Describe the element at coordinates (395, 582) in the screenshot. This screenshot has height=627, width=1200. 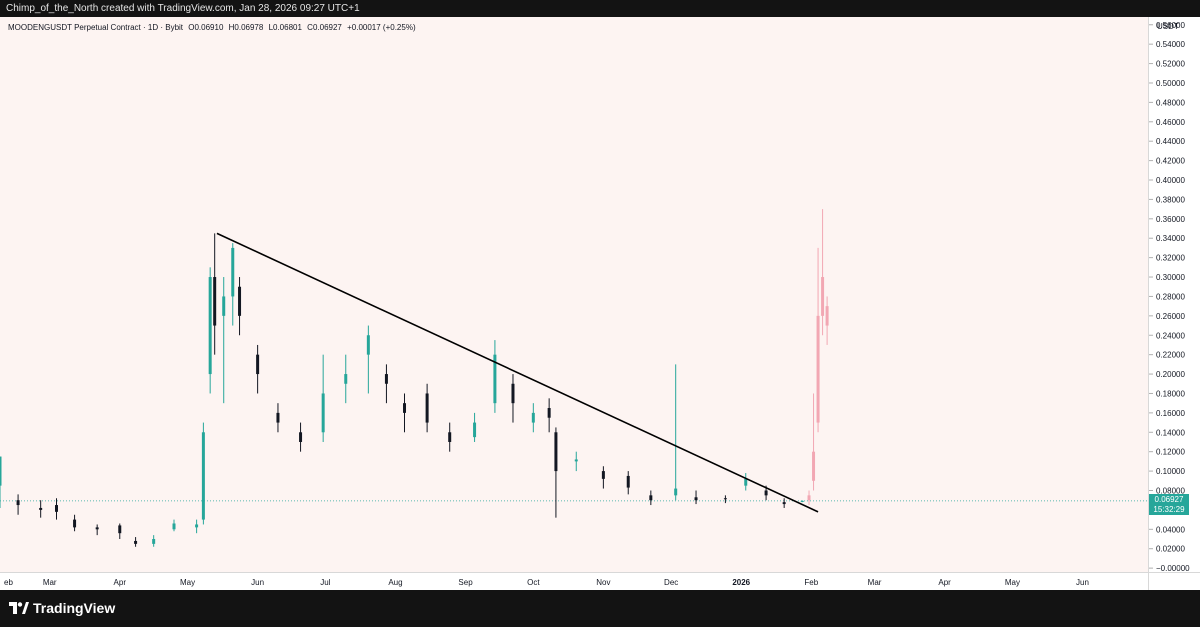
I see `x-tick-label-6: Aug` at that location.